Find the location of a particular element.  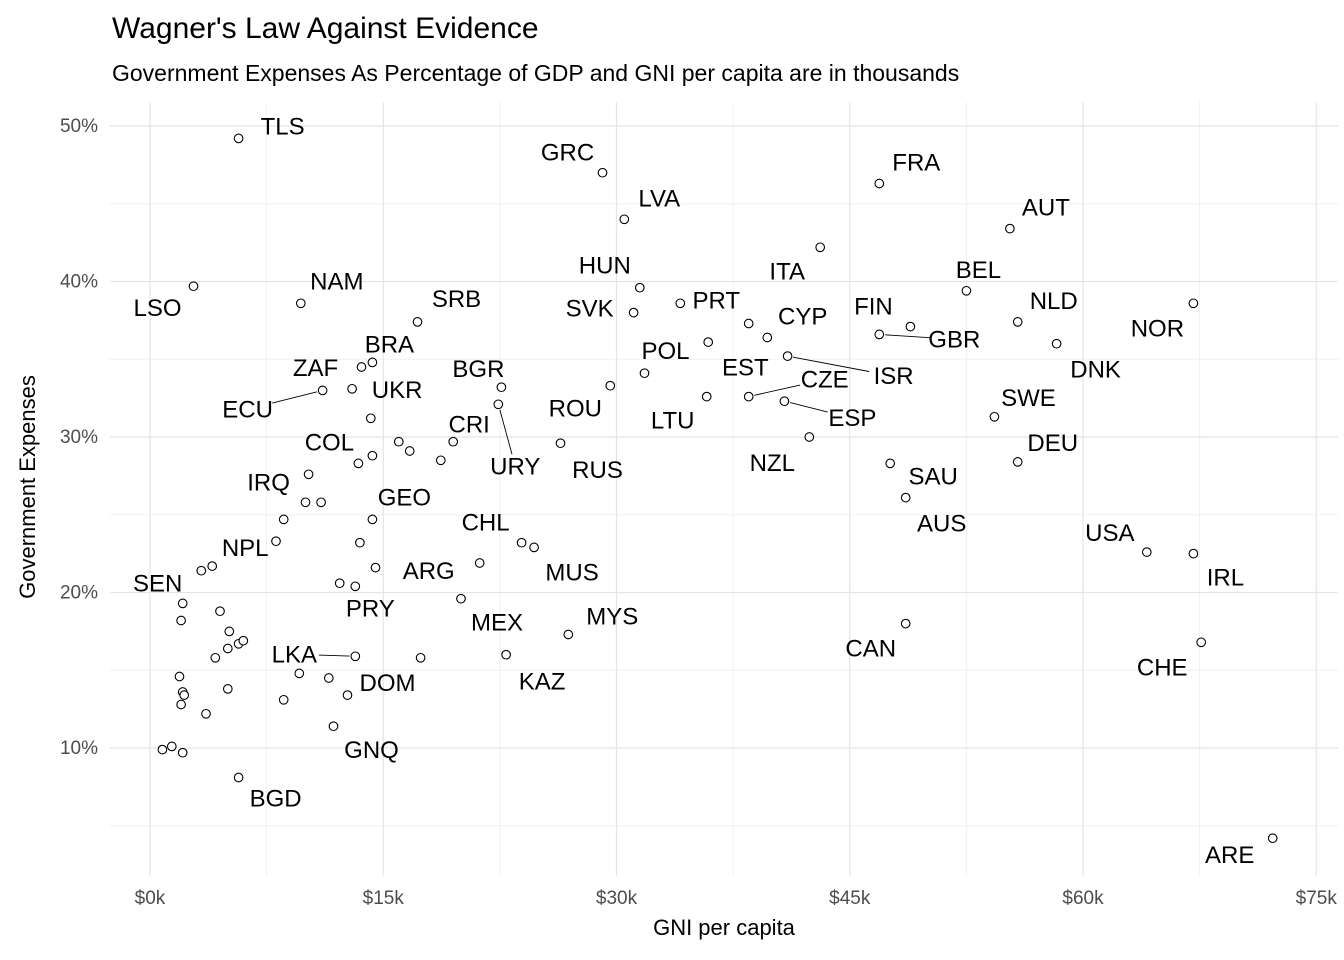

chart-title: Wagner's Law Against Evidence is located at coordinates (325, 28).